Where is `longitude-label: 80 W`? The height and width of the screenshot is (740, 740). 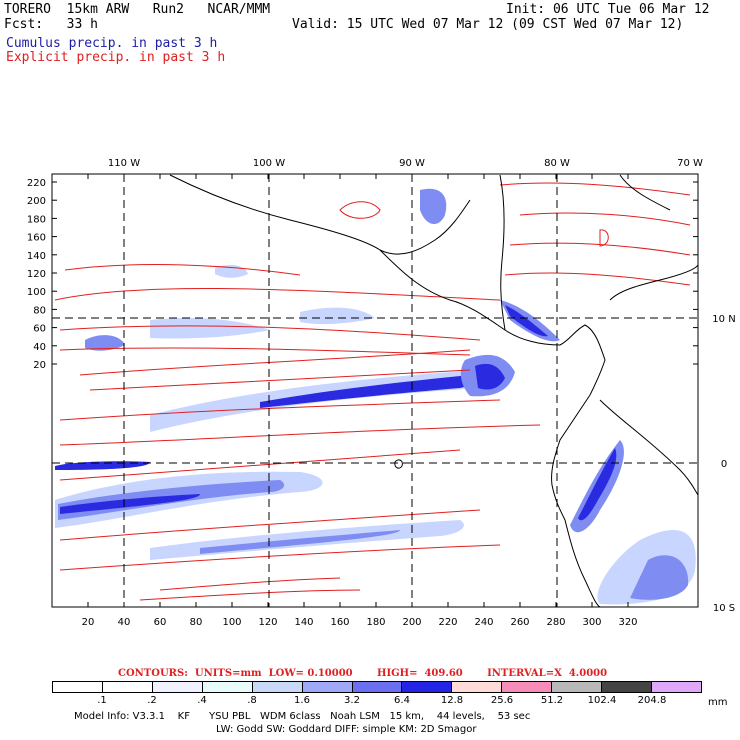 longitude-label: 80 W is located at coordinates (557, 163).